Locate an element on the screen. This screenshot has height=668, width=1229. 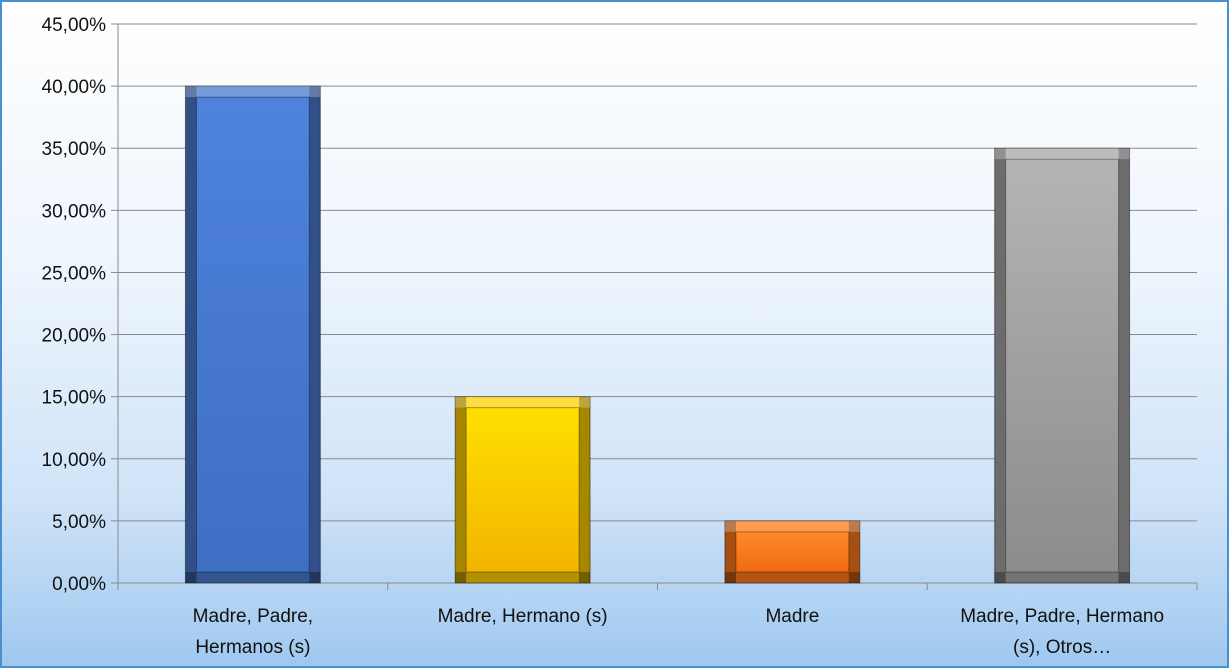
x-category-label: Madre, Hermano (s) is located at coordinates (523, 616).